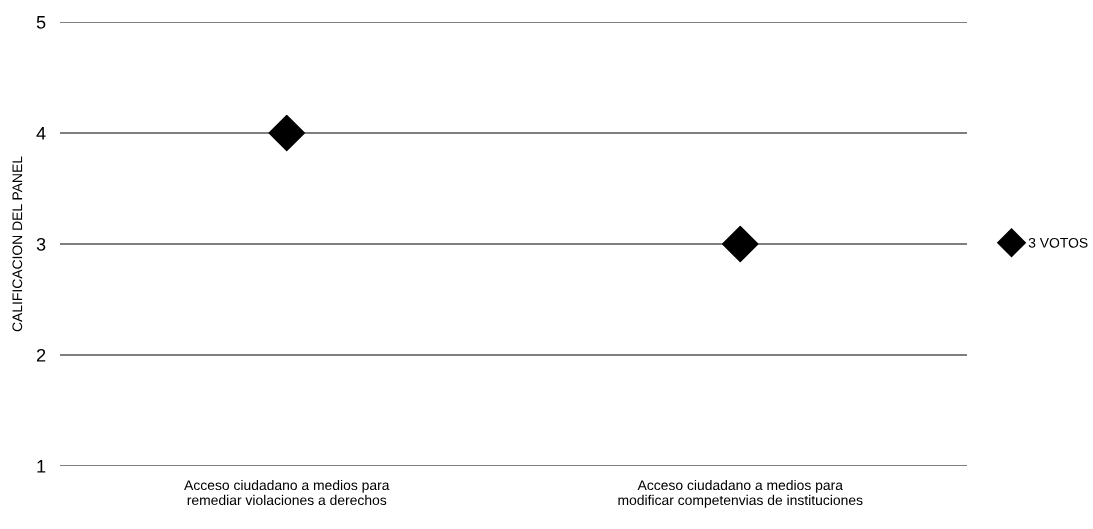  I want to click on y-tick-label: 3, so click(41, 244).